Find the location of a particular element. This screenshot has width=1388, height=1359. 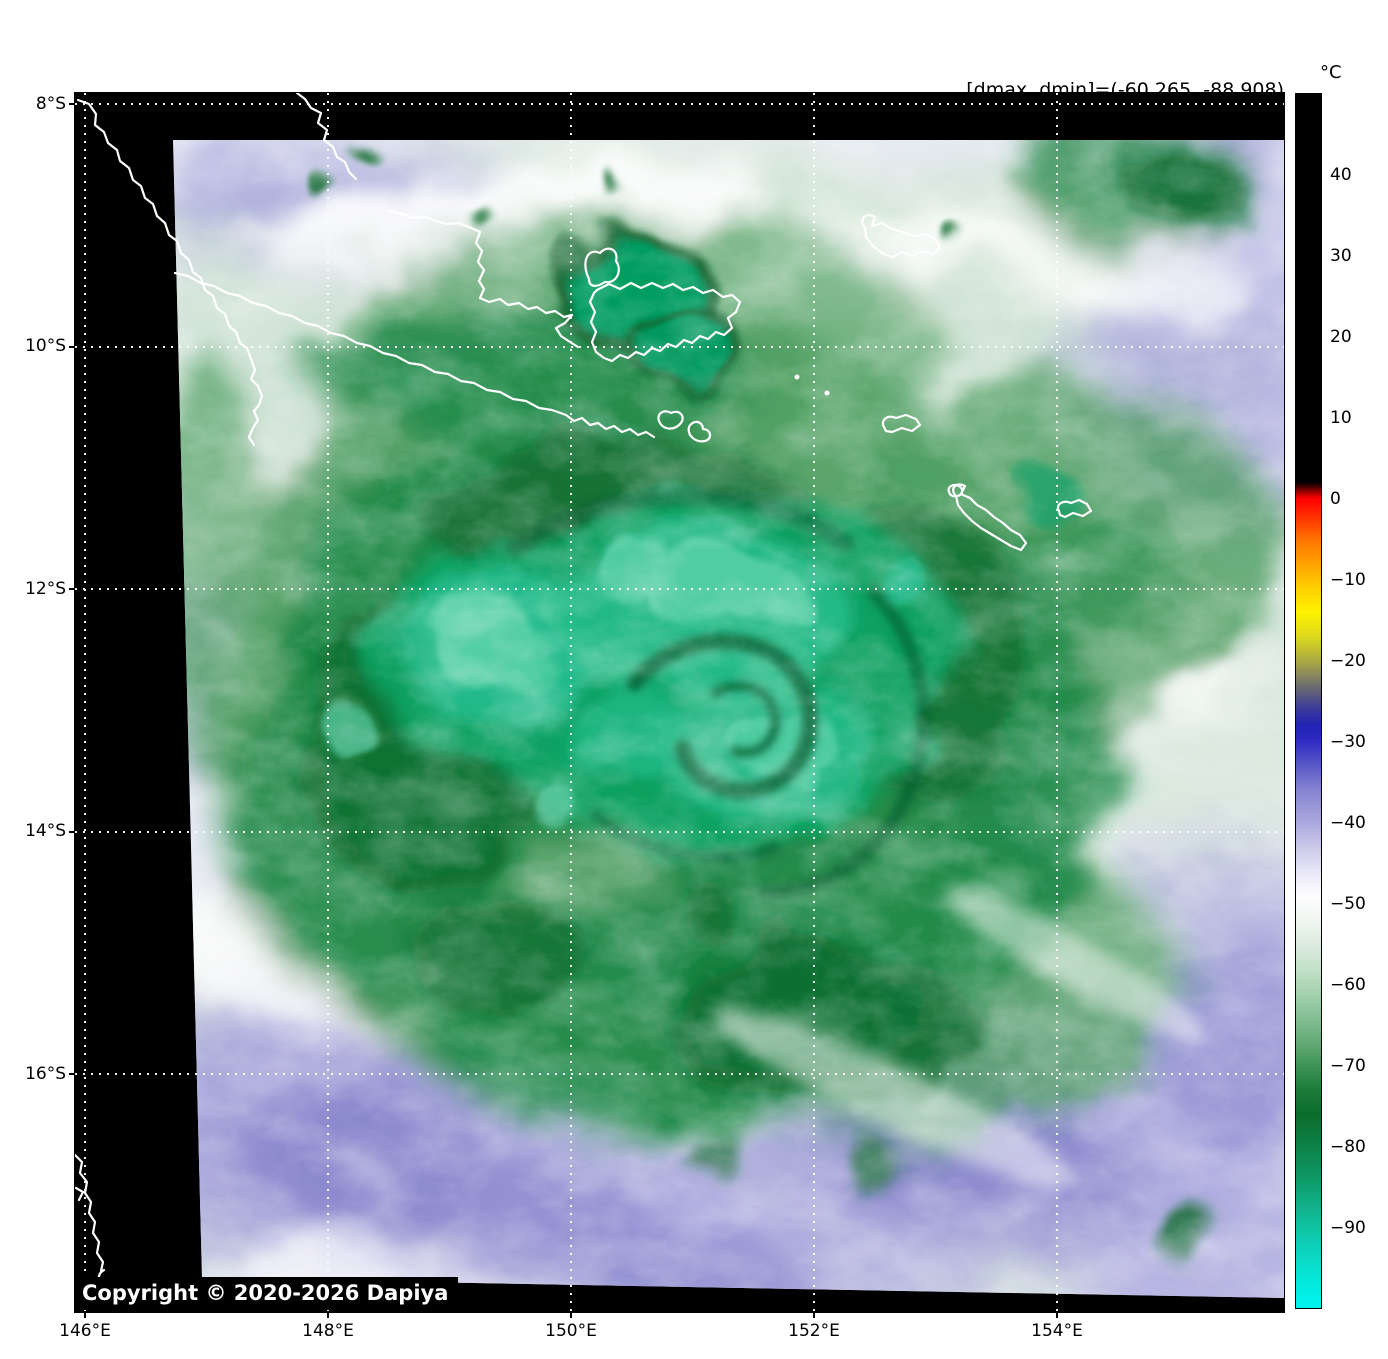

colorbar-tick-label: 40 is located at coordinates (1341, 175).